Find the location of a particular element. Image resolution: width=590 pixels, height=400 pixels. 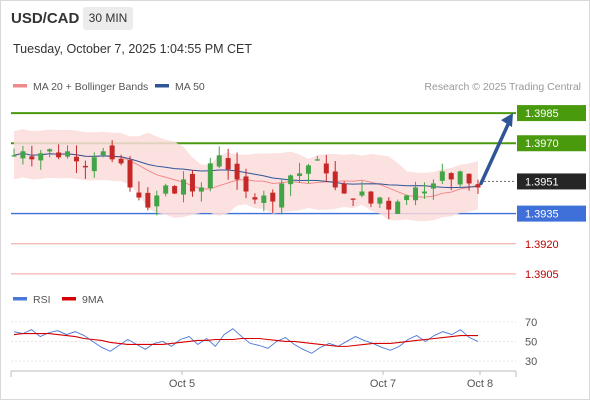

support-label: 1.3920 is located at coordinates (542, 245).